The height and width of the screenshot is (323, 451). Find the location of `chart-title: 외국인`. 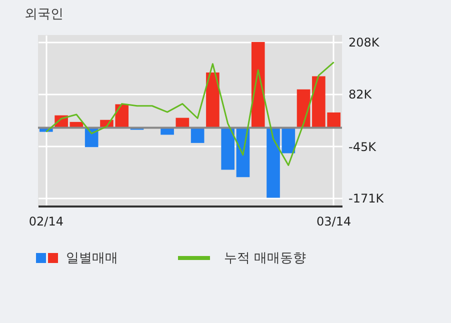

chart-title: 외국인 is located at coordinates (44, 14).